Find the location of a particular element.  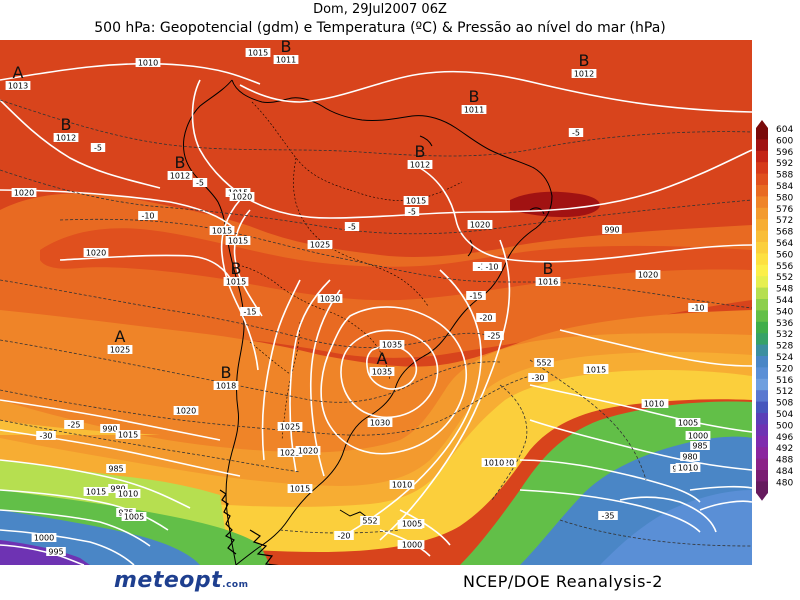

colorbar-tick-label: 500 is located at coordinates (784, 426).